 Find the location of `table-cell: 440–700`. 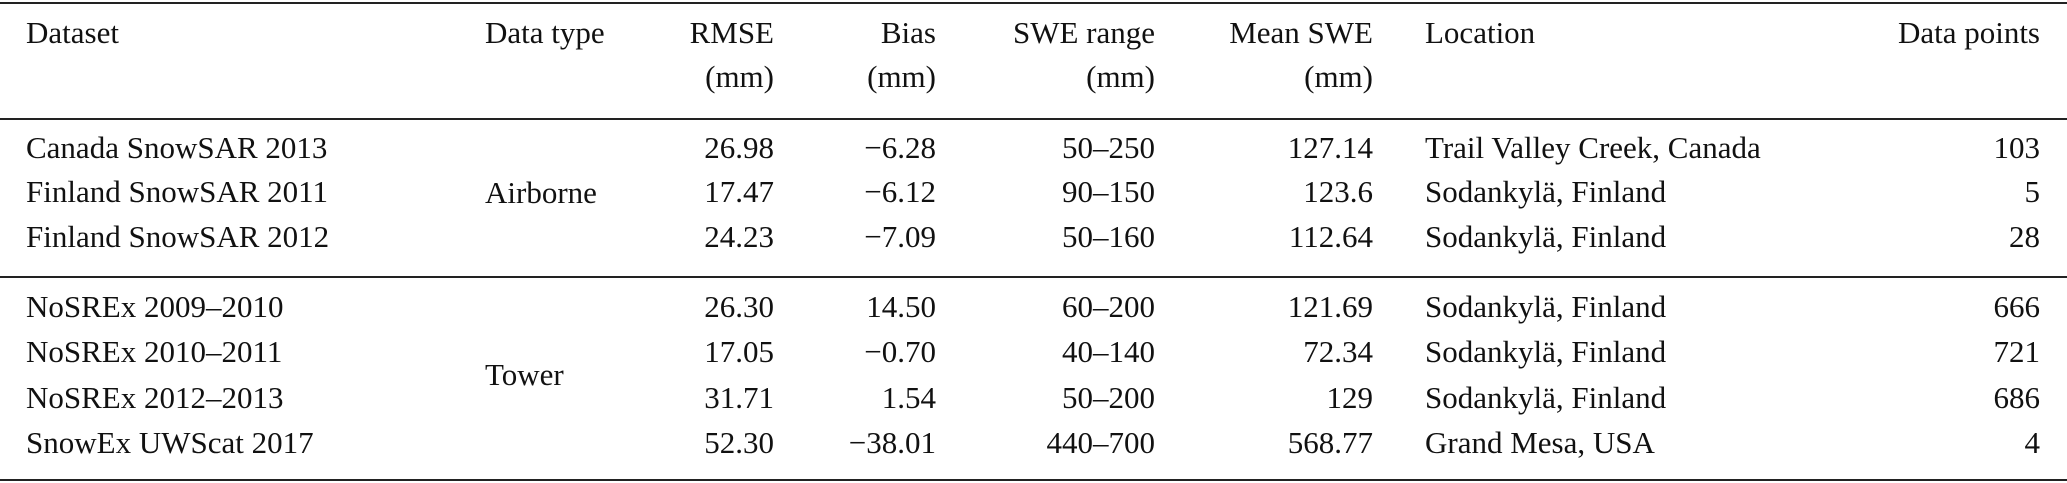

table-cell: 440–700 is located at coordinates (1101, 442).